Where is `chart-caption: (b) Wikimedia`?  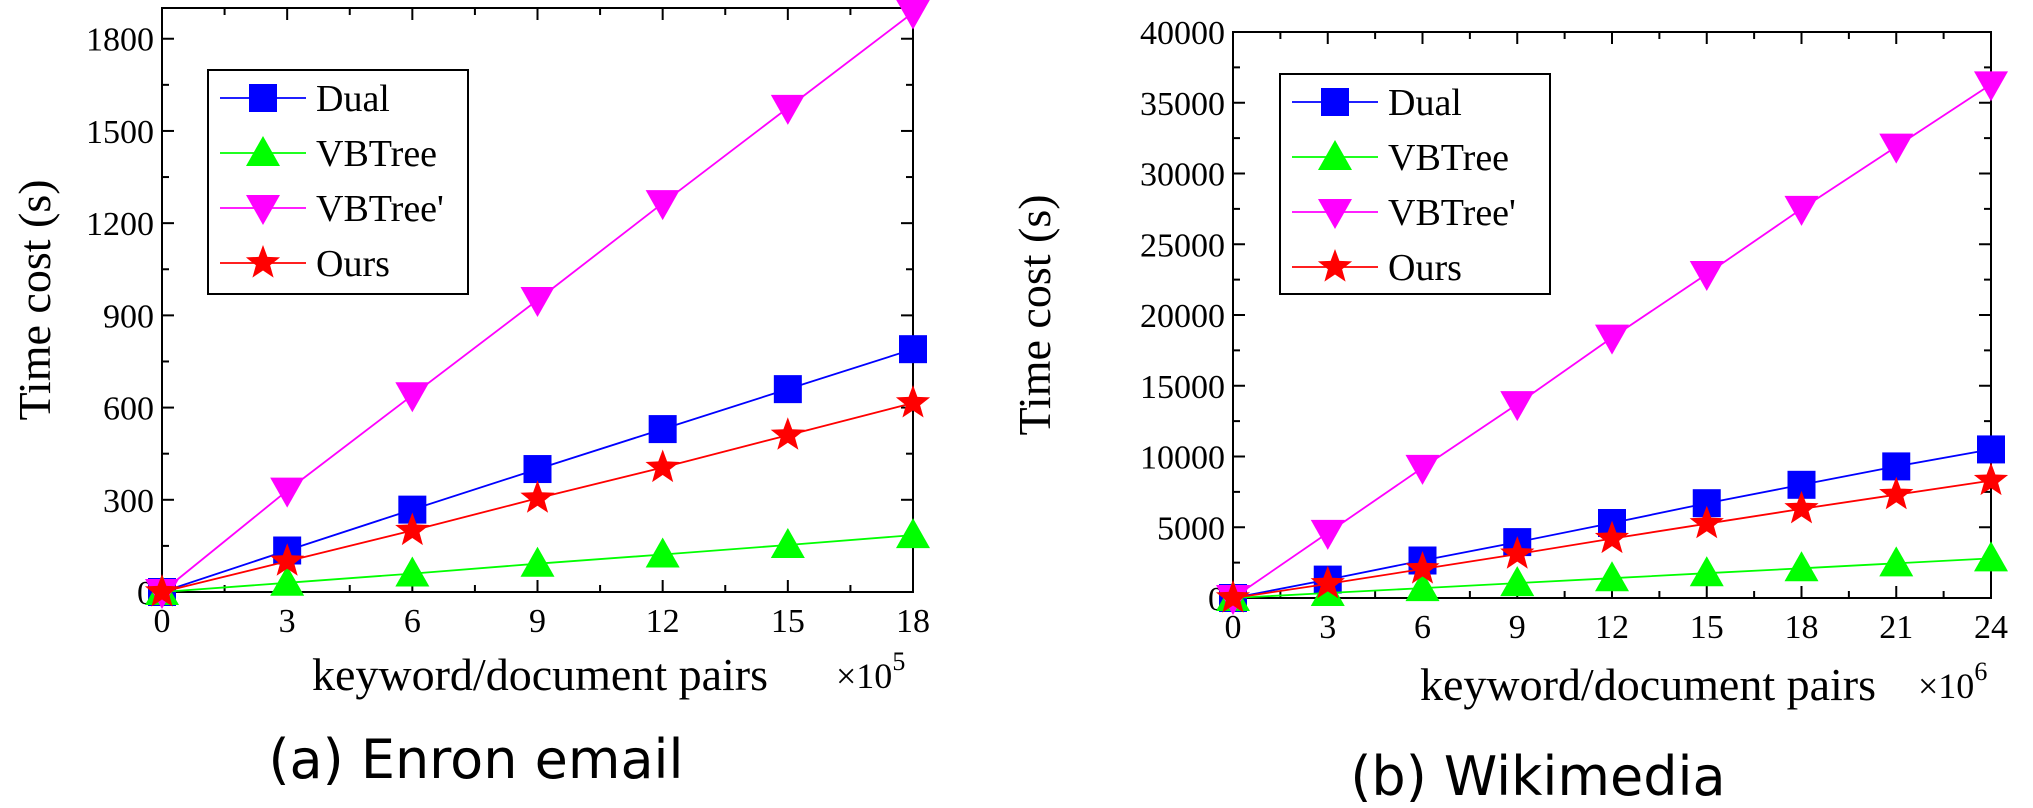
chart-caption: (b) Wikimedia is located at coordinates (1537, 776).